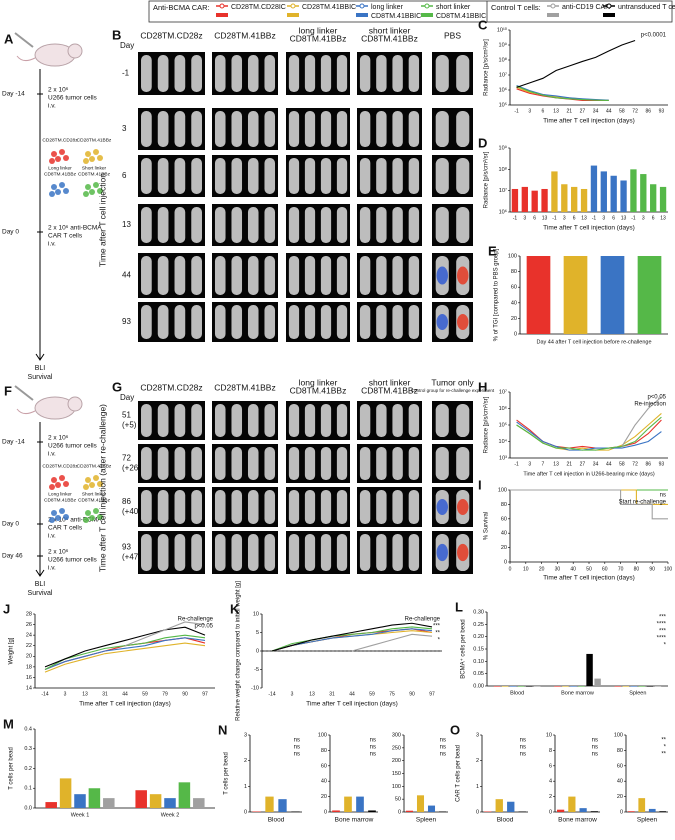  I want to click on y-axis-label: % of TGI [compared to PBS group], so click(497, 294).